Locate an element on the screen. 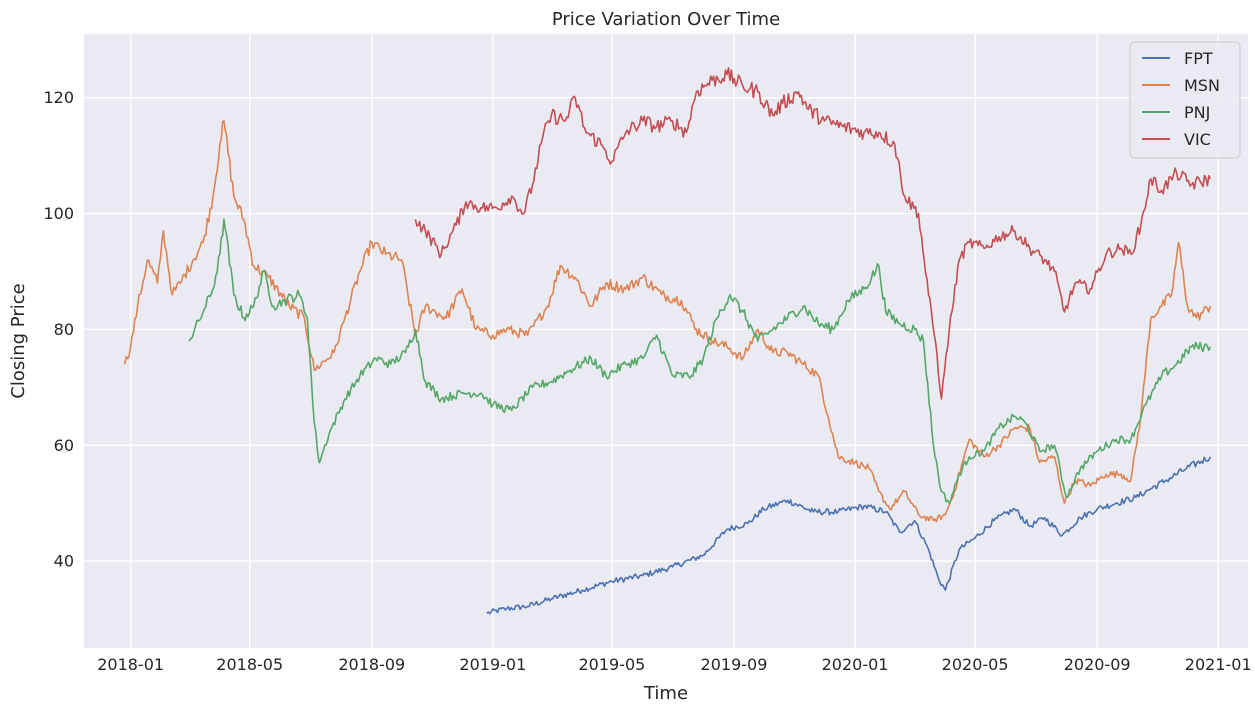 This screenshot has width=1255, height=715. legend-label-msn: MSN is located at coordinates (1202, 85).